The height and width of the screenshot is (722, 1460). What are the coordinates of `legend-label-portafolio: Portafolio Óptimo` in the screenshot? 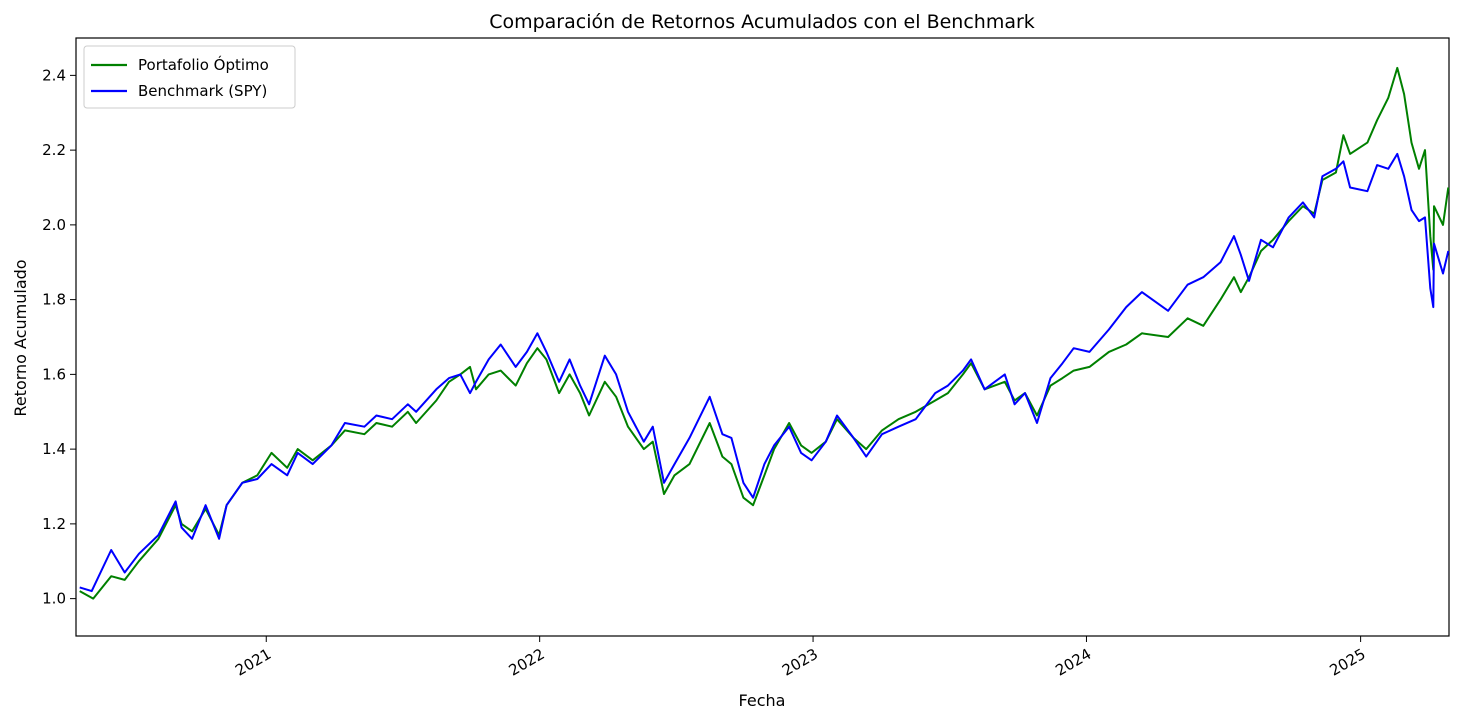 It's located at (203, 64).